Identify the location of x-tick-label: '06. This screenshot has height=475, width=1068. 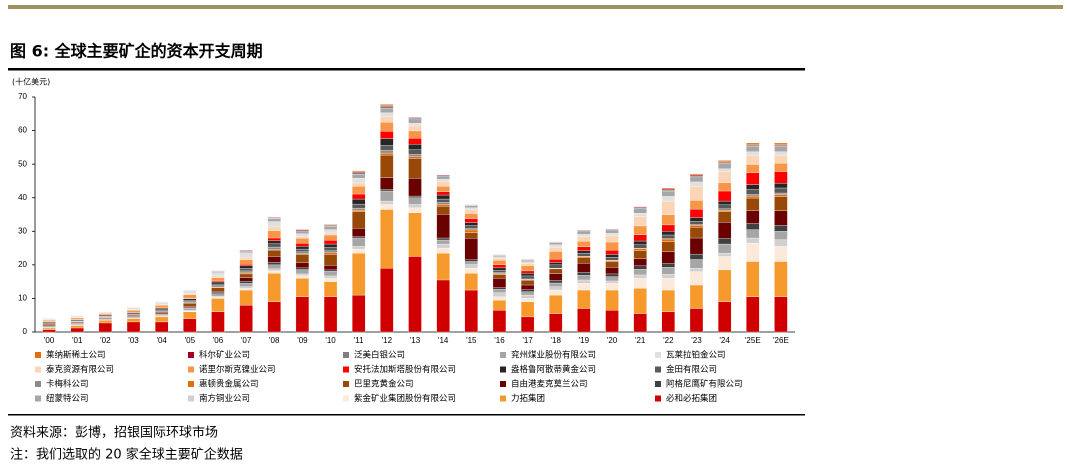
(218, 340).